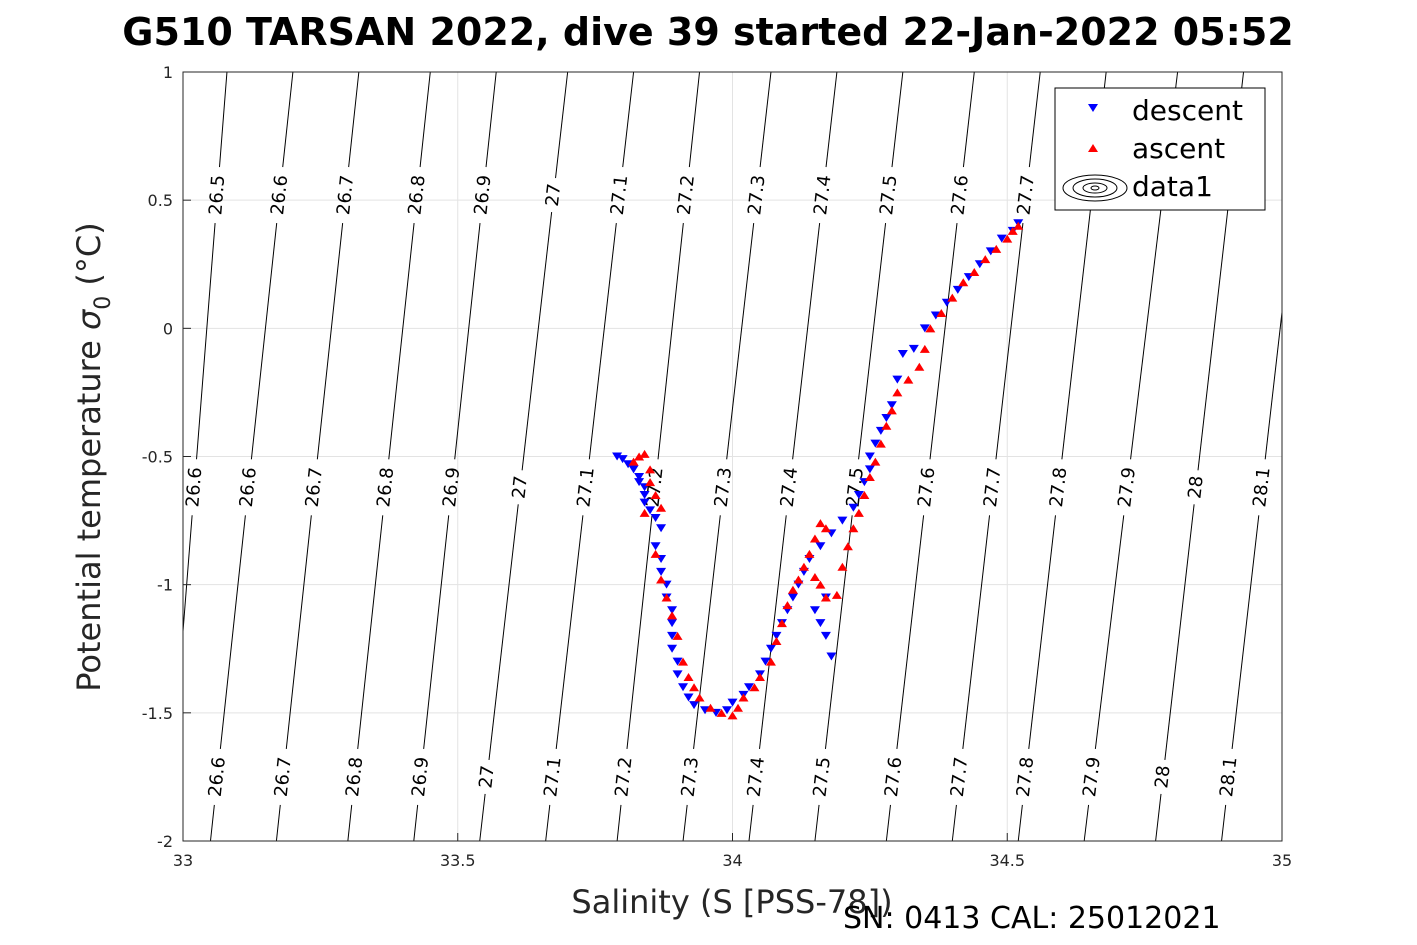 This screenshot has height=945, width=1417. What do you see at coordinates (623, 777) in the screenshot?
I see `isopycnal-label: 27.2` at bounding box center [623, 777].